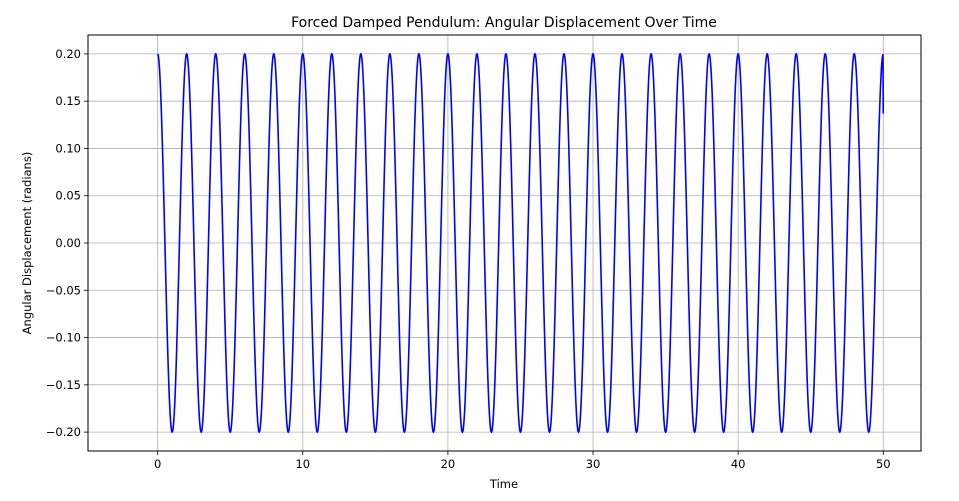  Describe the element at coordinates (448, 464) in the screenshot. I see `x-tick-label: 20` at that location.